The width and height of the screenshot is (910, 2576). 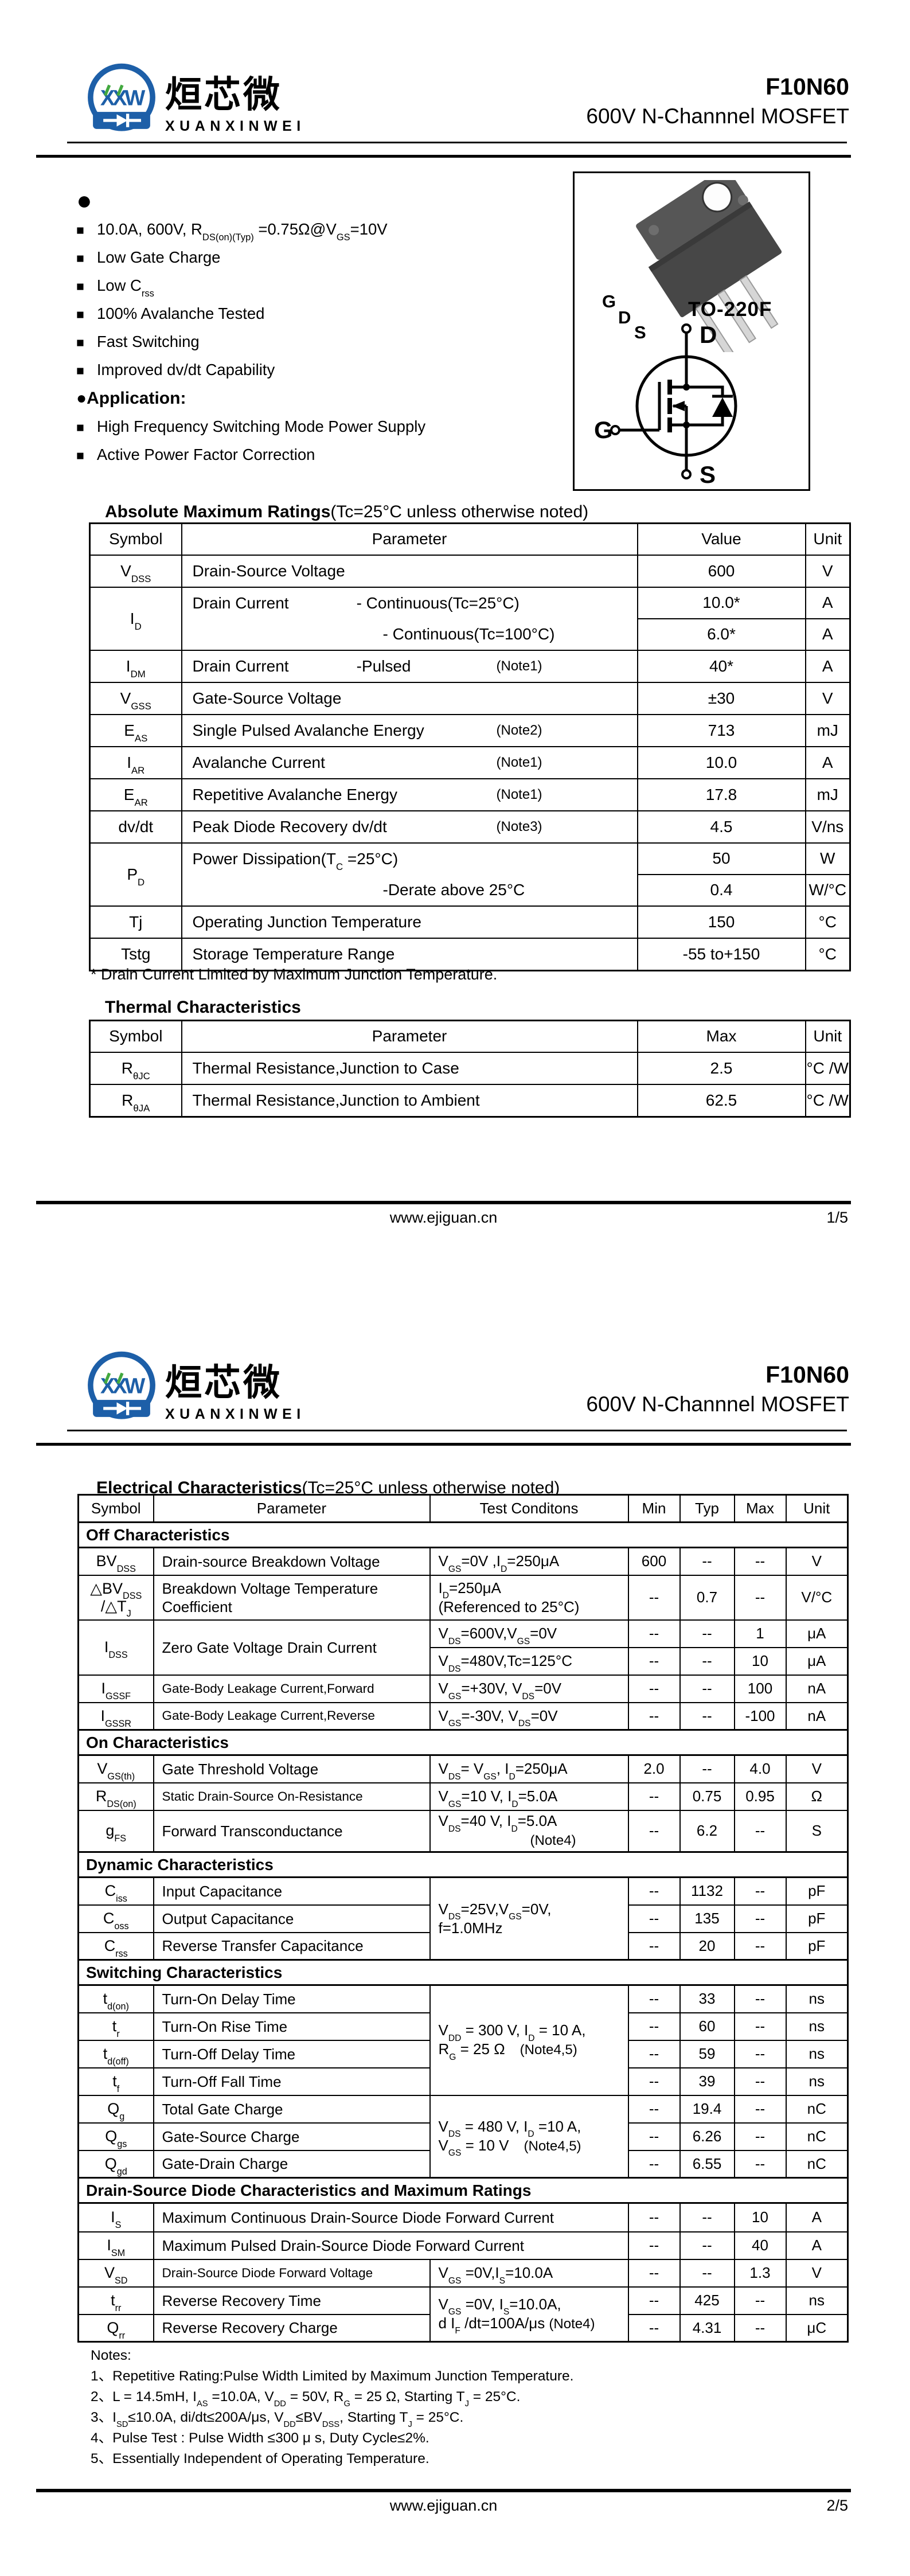 I want to click on header: XXW 烜芯微 XUANXINWEI, so click(x=196, y=1389).